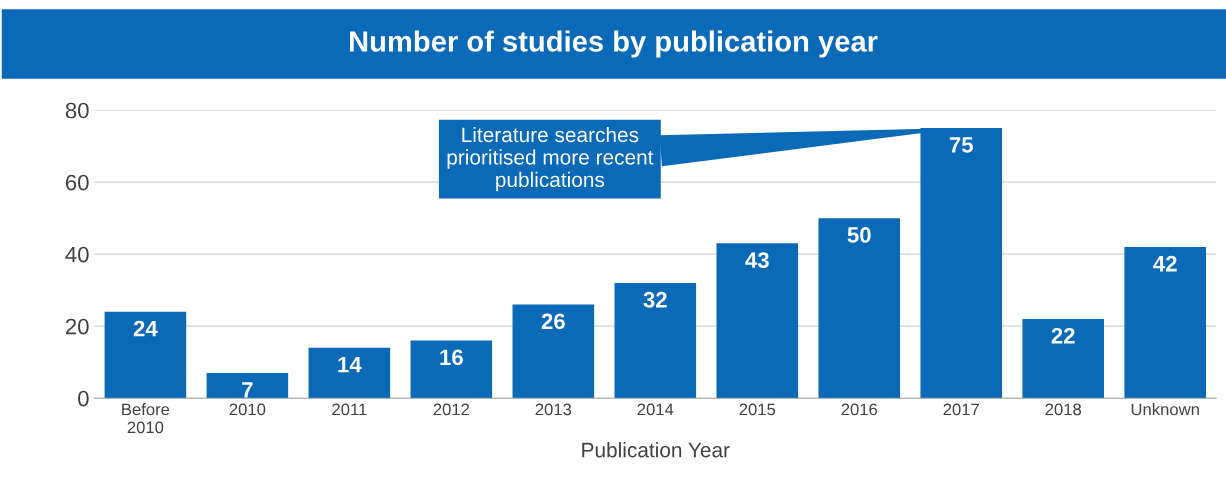 The image size is (1226, 485). Describe the element at coordinates (247, 390) in the screenshot. I see `data-label: 7` at that location.